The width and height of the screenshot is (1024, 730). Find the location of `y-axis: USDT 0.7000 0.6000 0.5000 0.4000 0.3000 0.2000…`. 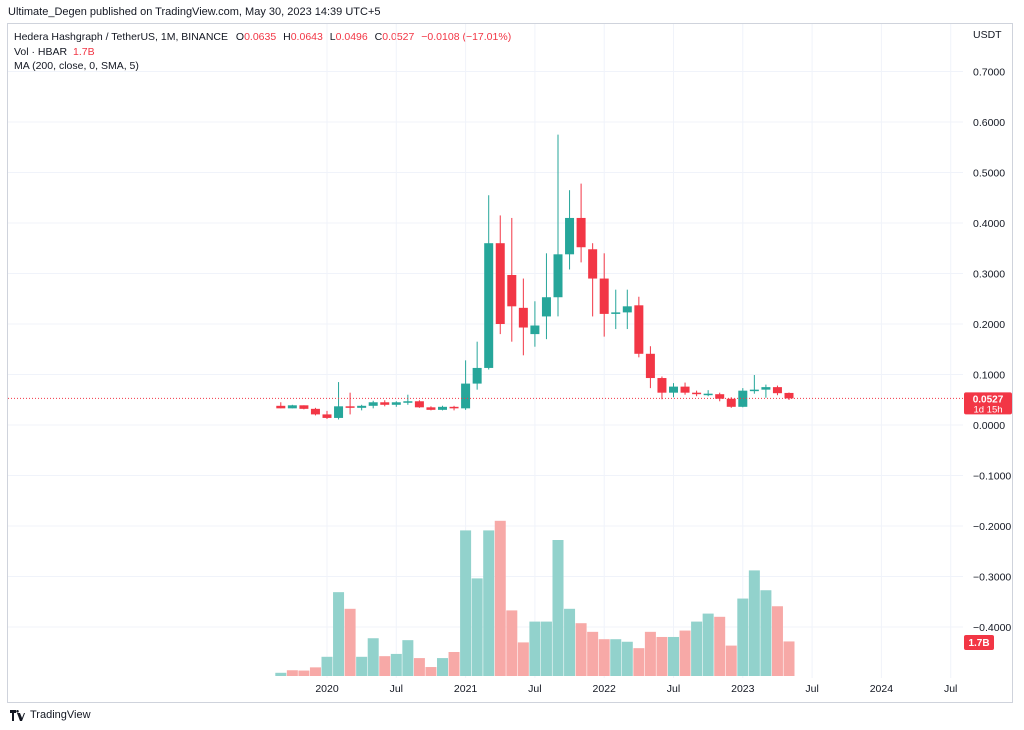

y-axis: USDT 0.7000 0.6000 0.5000 0.4000 0.3000 0.2000… is located at coordinates (988, 339).